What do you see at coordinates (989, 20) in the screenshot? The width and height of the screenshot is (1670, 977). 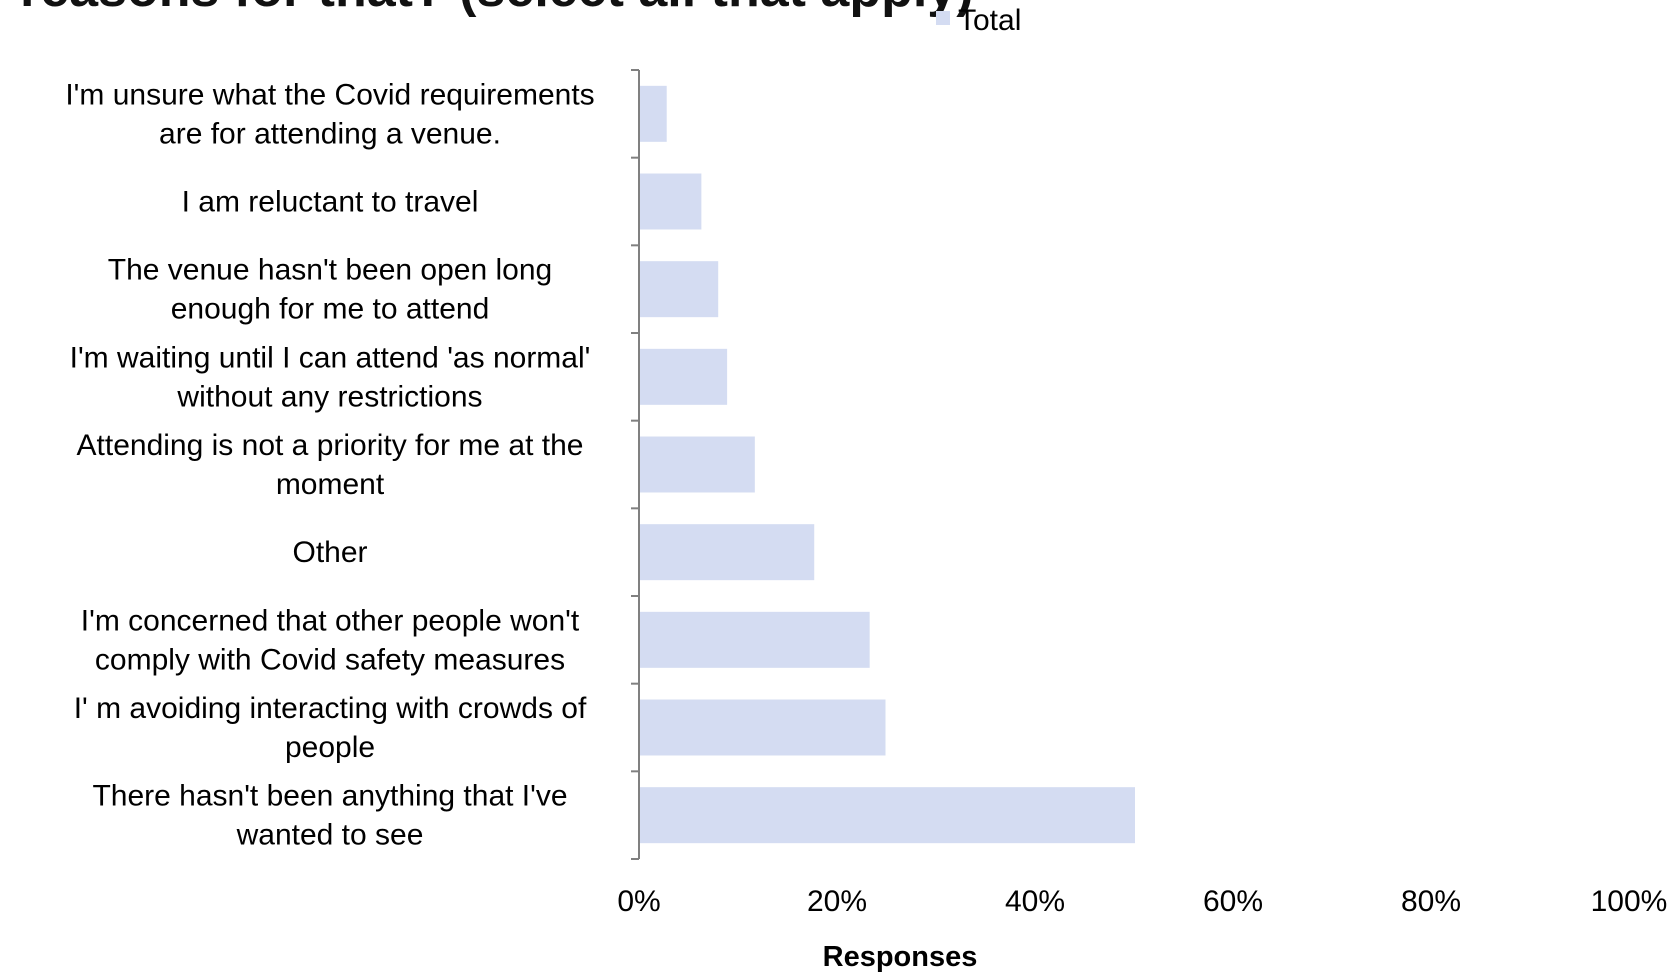 I see `legend-label-total: Total` at bounding box center [989, 20].